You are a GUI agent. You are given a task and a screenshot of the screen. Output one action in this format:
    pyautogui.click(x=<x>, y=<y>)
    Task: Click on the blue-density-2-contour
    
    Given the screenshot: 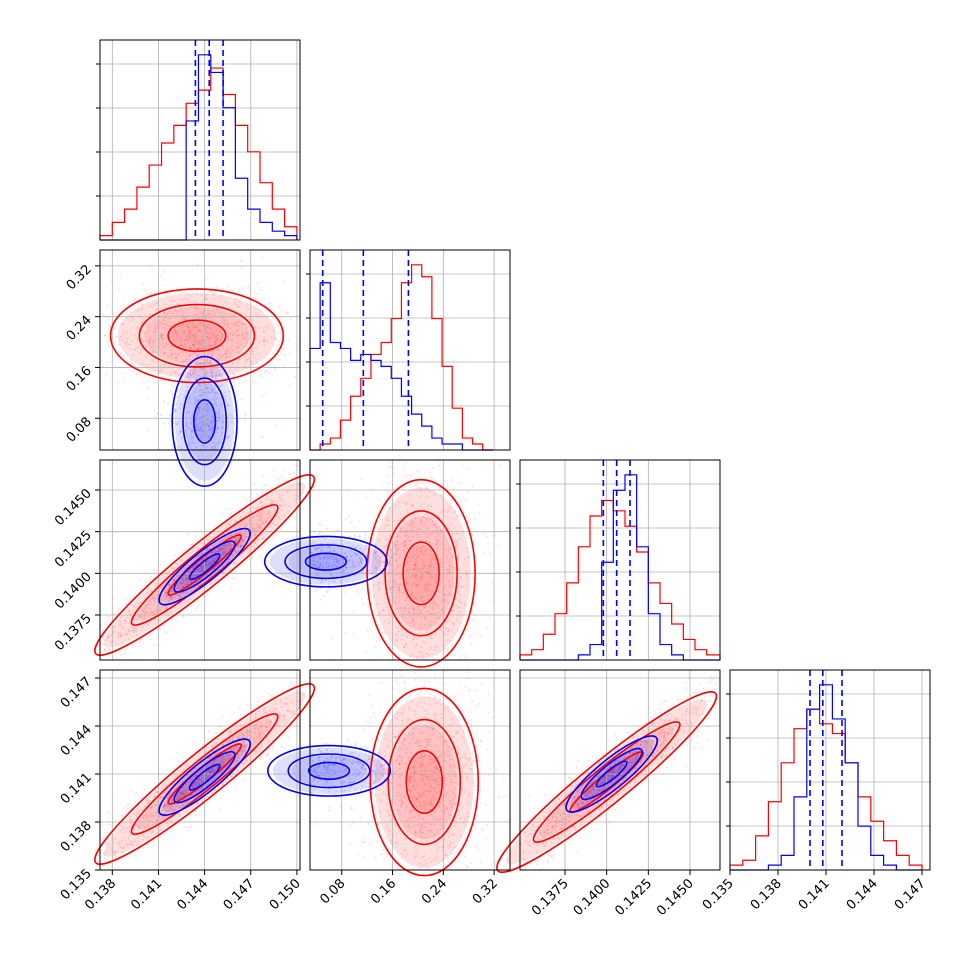 What is the action you would take?
    pyautogui.click(x=326, y=561)
    